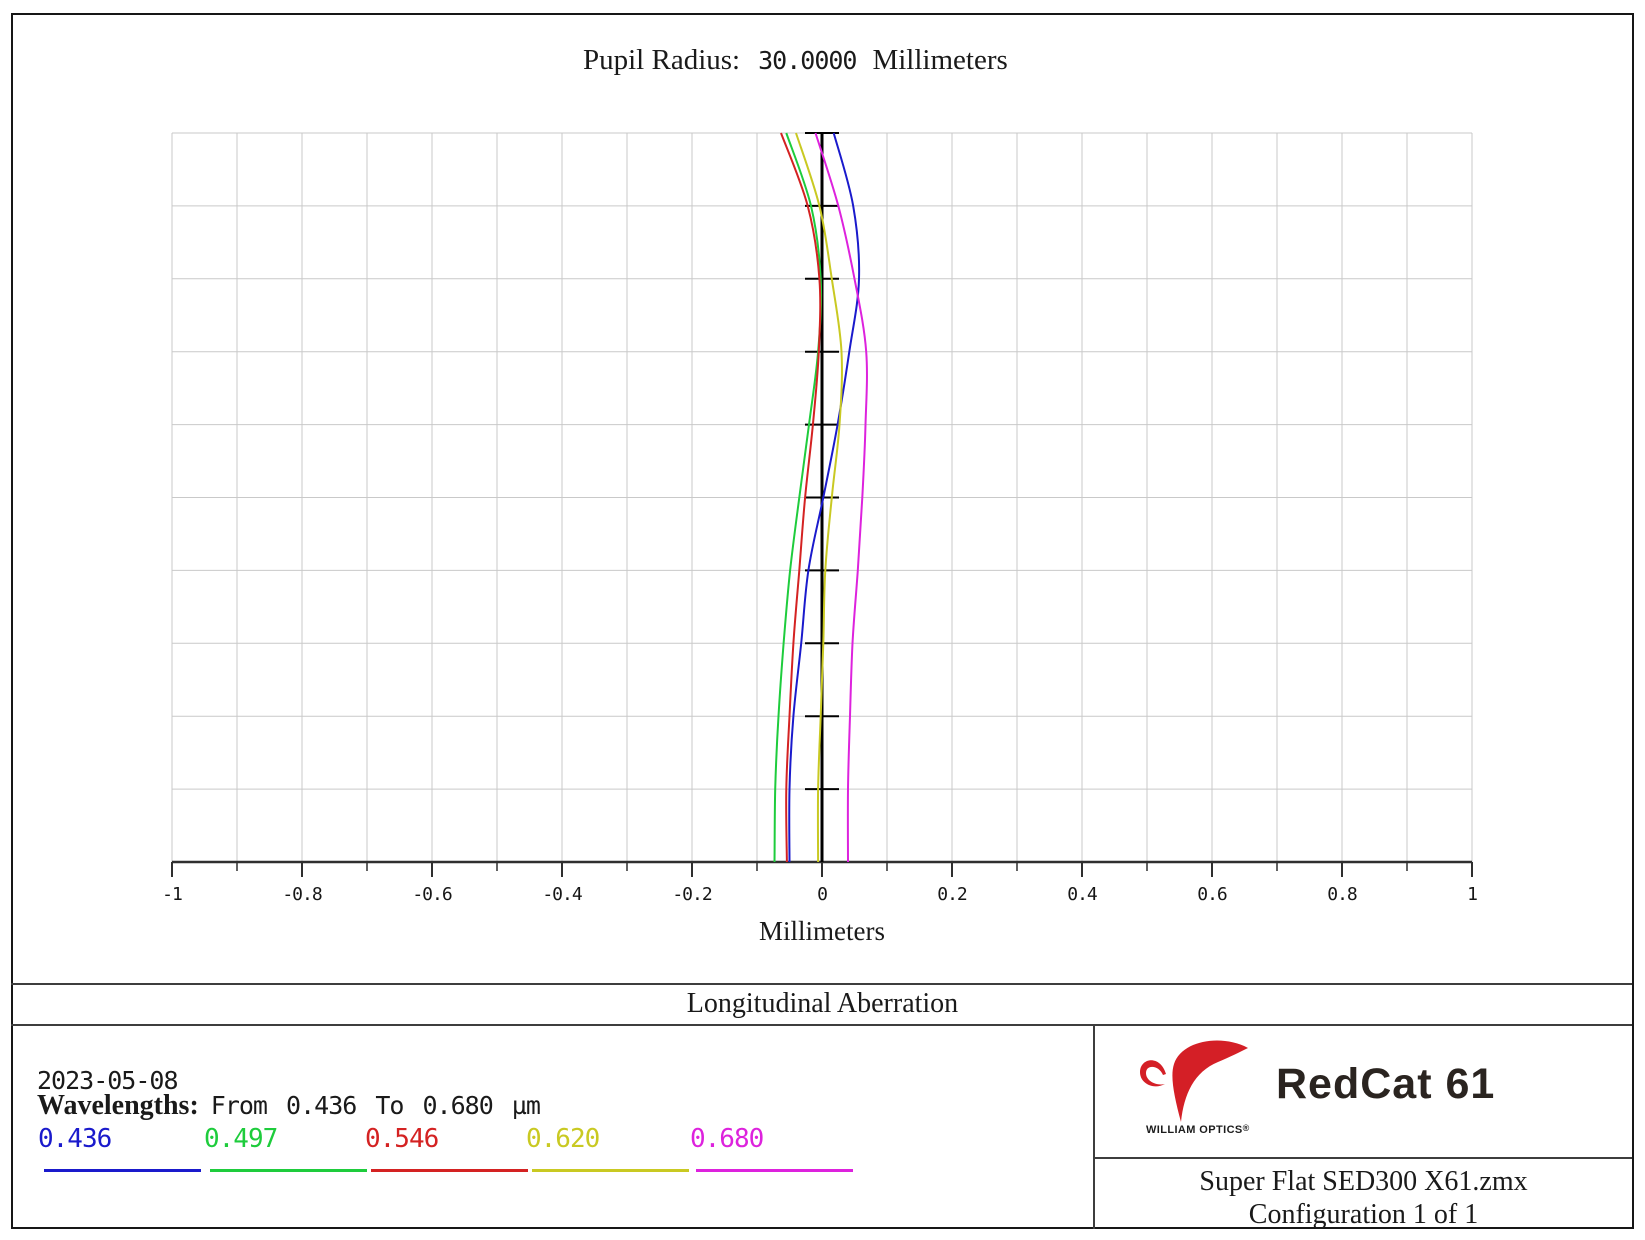 Image resolution: width=1645 pixels, height=1240 pixels. I want to click on x-tick-label: -0.2, so click(692, 894).